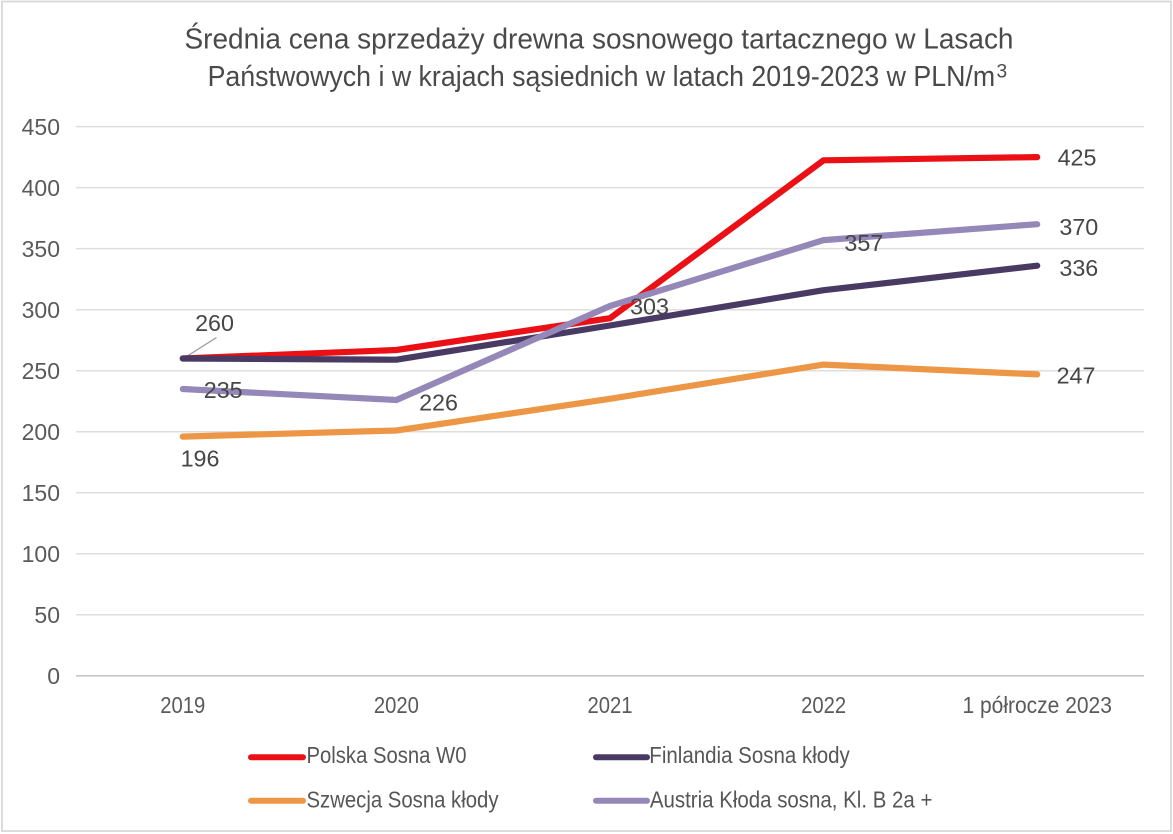 The image size is (1173, 834). Describe the element at coordinates (223, 390) in the screenshot. I see `svg-text: 235` at that location.